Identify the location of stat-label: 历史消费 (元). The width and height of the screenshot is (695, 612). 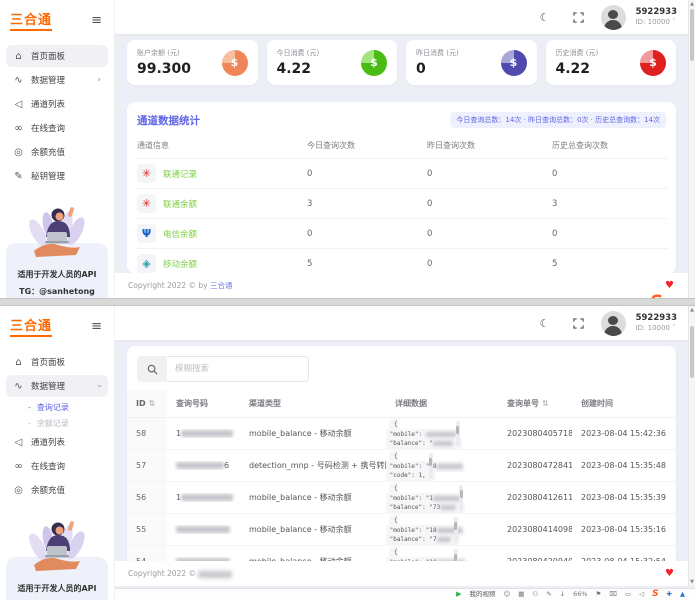
(577, 53).